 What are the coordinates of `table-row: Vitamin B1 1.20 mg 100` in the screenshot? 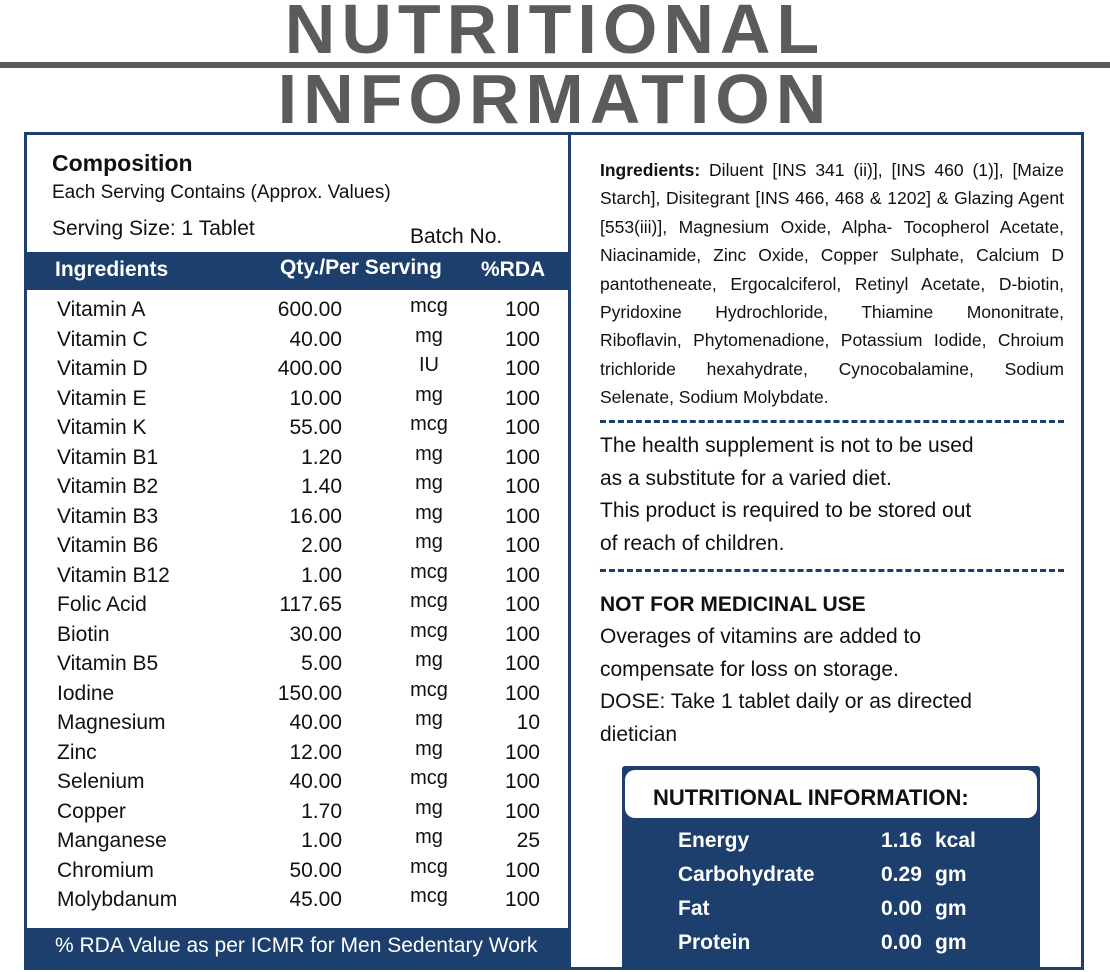 It's located at (297, 459).